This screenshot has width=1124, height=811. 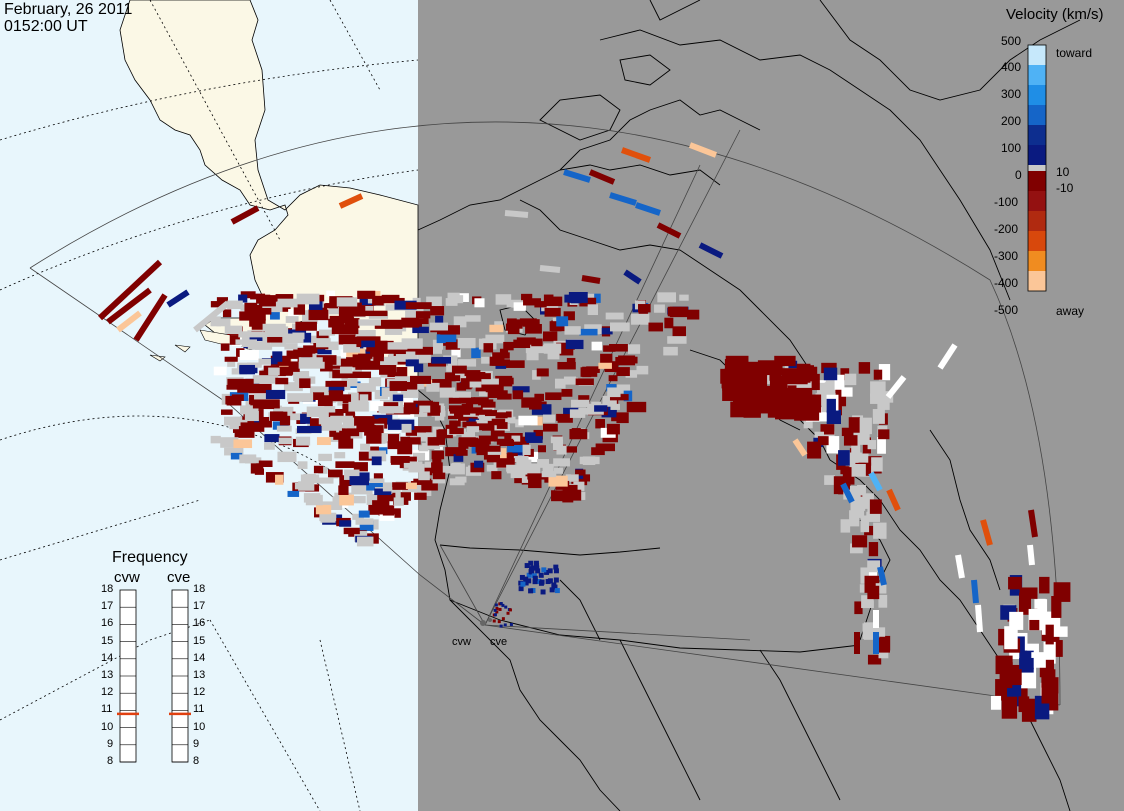 What do you see at coordinates (1006, 229) in the screenshot?
I see `colorbar-tick-label: -200` at bounding box center [1006, 229].